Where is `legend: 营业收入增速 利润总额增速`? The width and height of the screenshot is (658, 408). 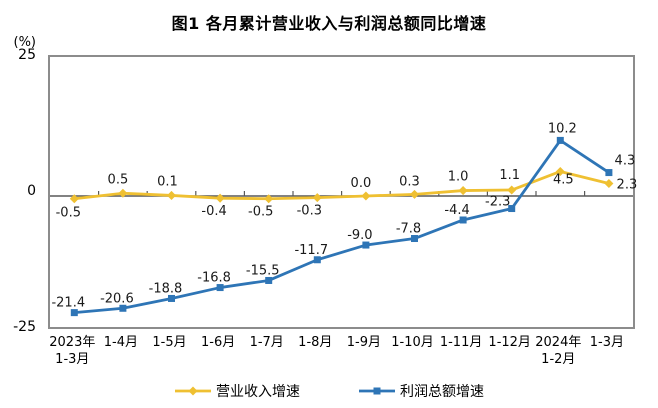 legend: 营业收入增速 利润总额增速 is located at coordinates (329, 391).